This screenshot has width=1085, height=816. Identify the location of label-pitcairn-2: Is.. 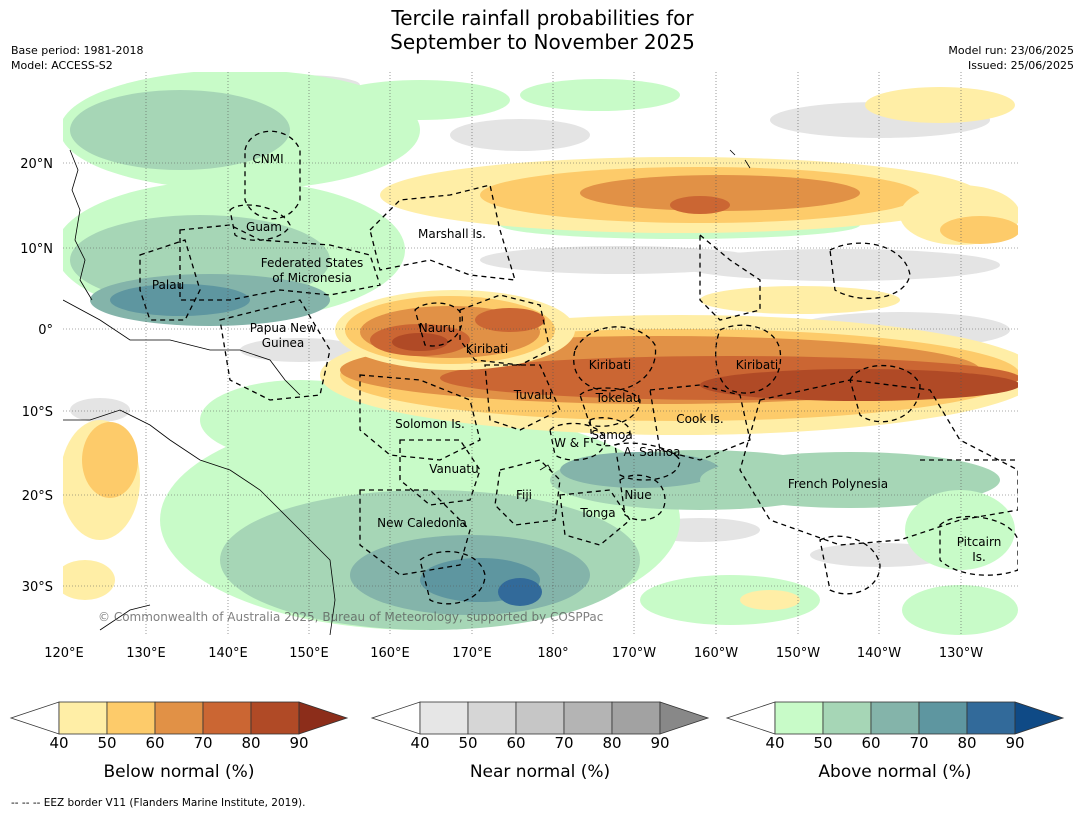
(979, 557).